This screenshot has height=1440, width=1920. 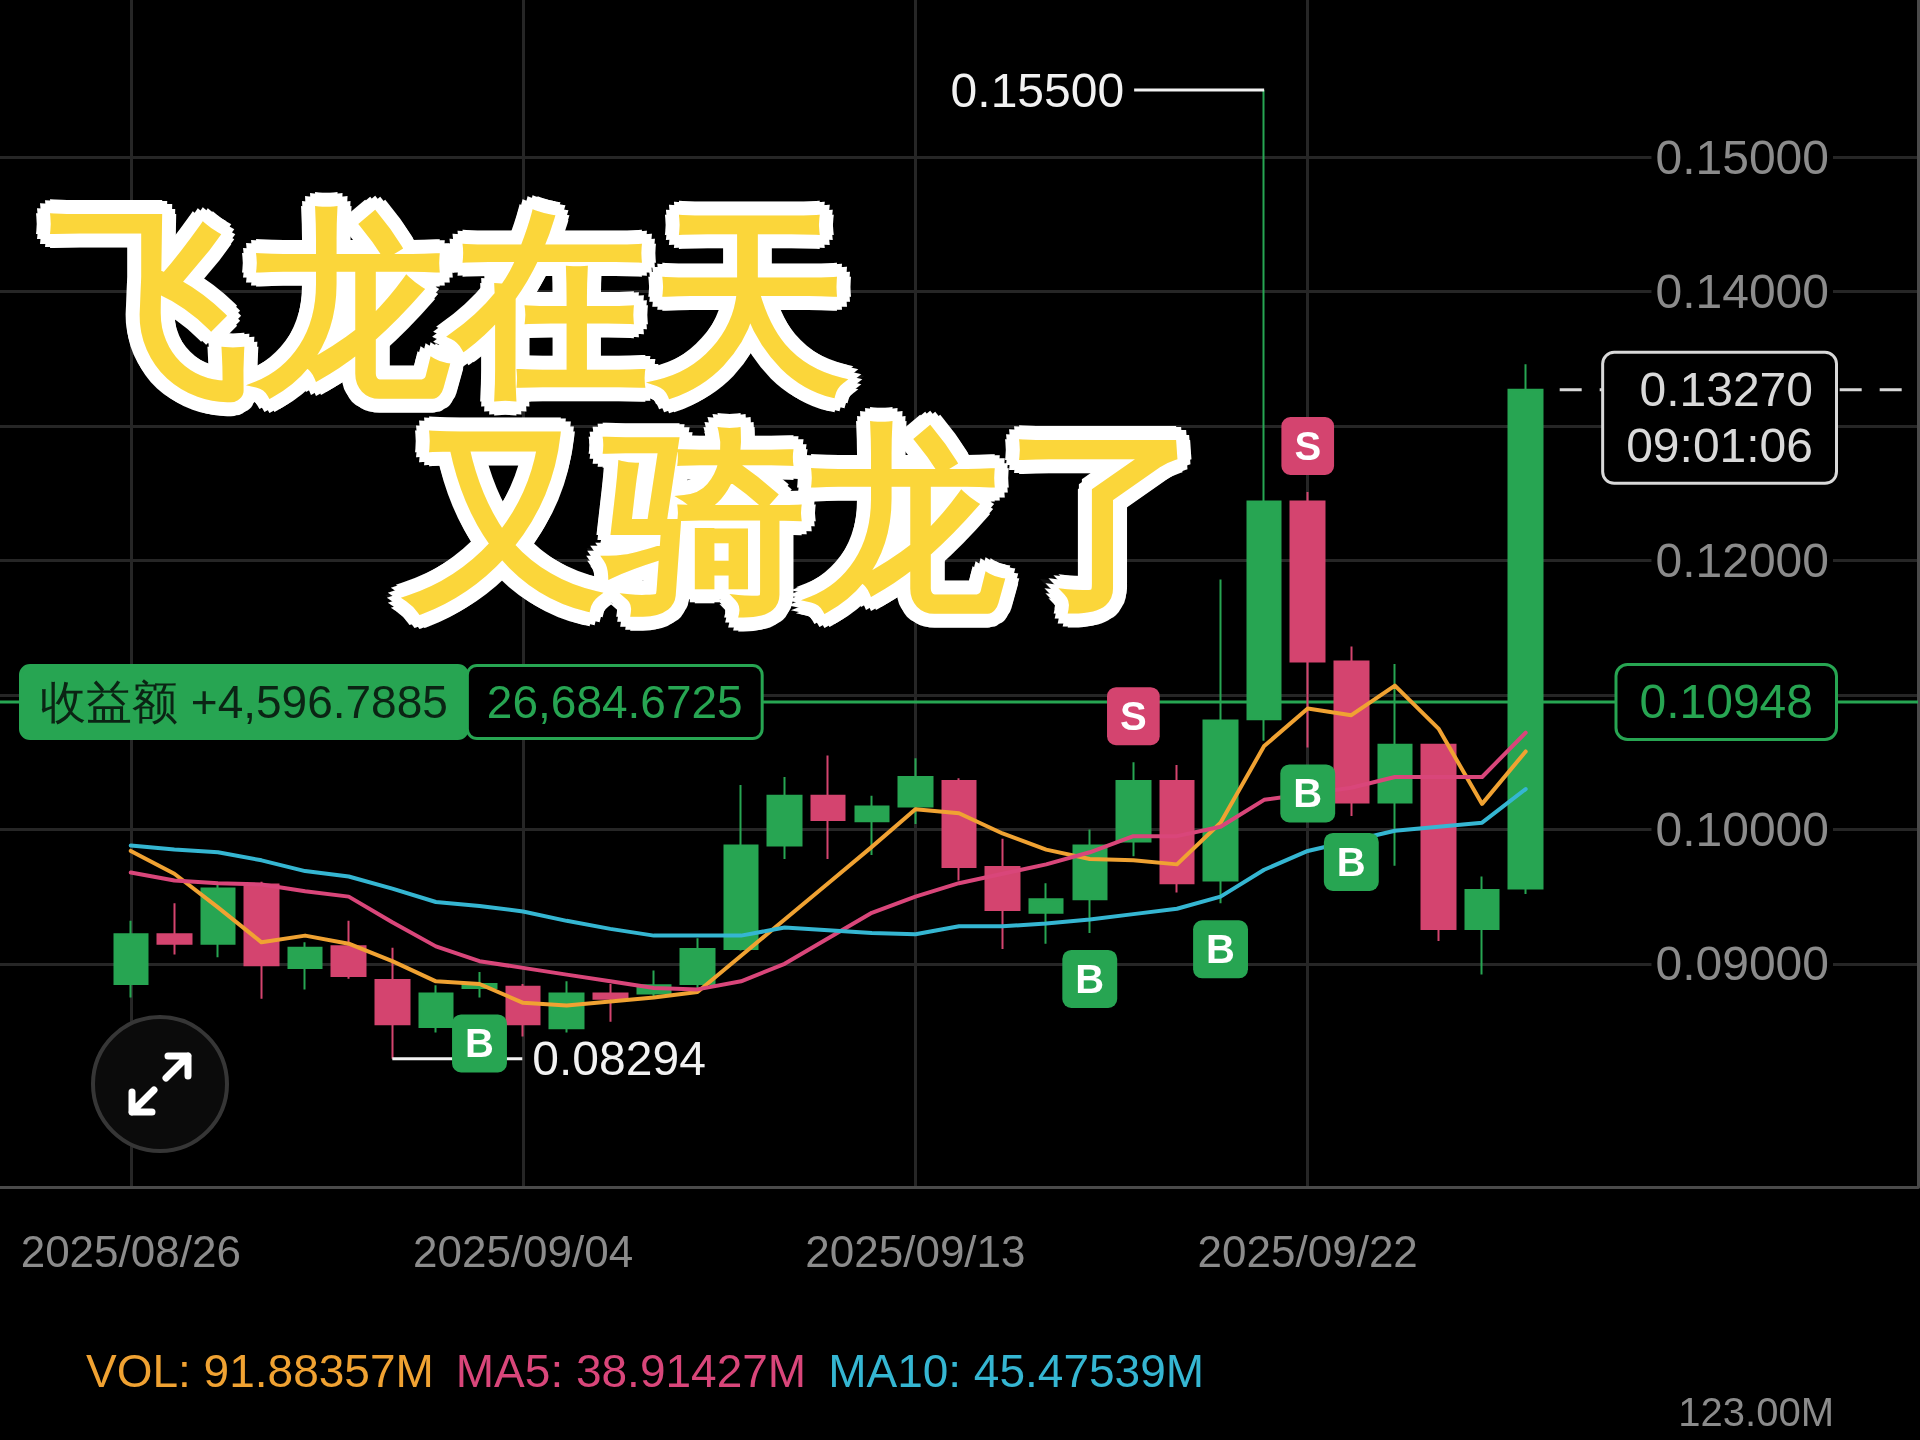 What do you see at coordinates (244, 701) in the screenshot?
I see `annotation: 收益额 +4,596.7885` at bounding box center [244, 701].